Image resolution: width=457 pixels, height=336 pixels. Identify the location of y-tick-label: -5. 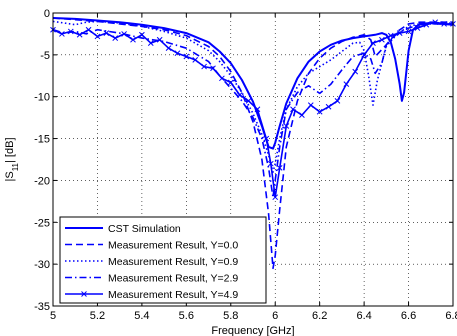
(45, 56).